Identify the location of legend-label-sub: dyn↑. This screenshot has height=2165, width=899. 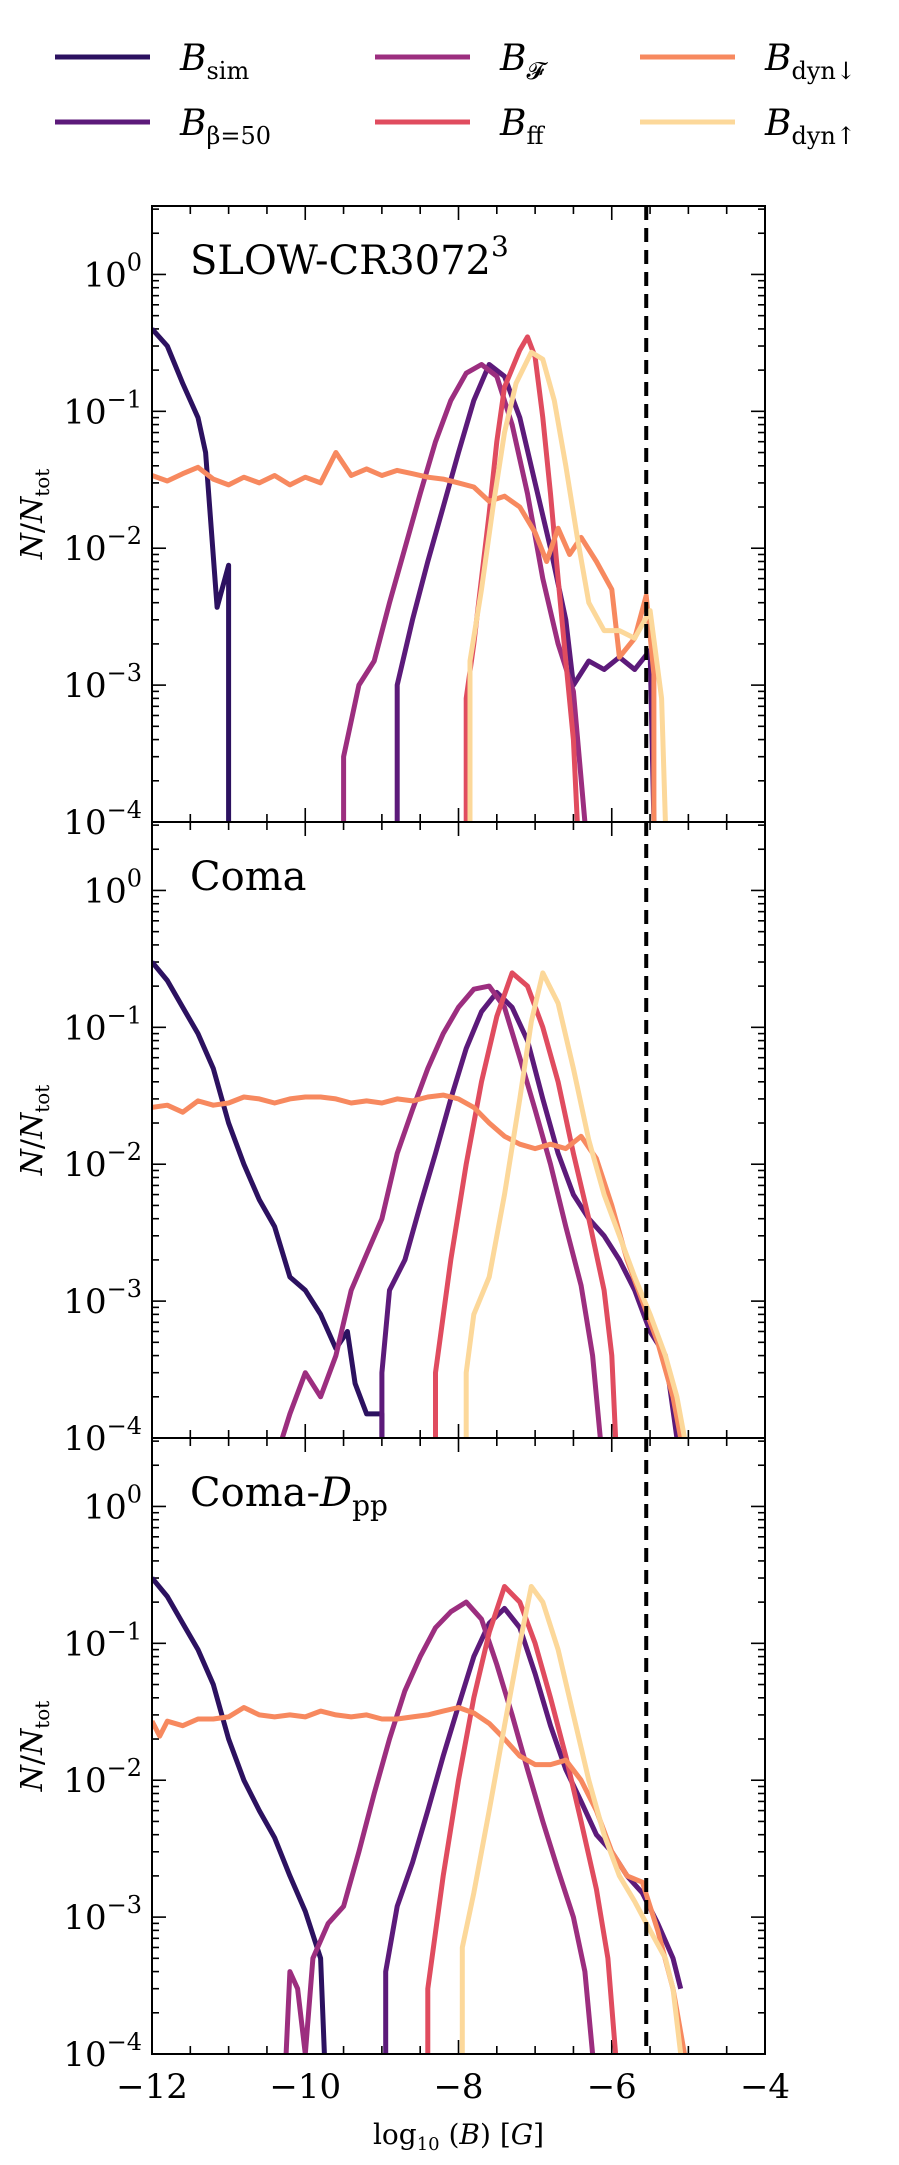
(823, 136).